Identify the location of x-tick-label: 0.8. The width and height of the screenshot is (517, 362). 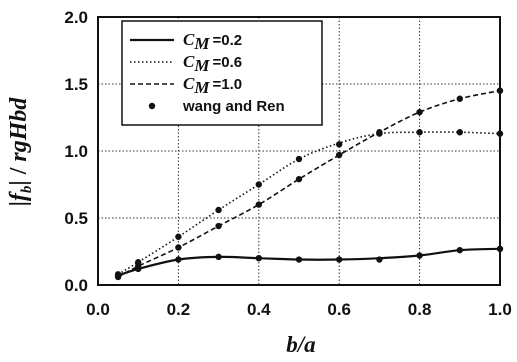
(420, 309).